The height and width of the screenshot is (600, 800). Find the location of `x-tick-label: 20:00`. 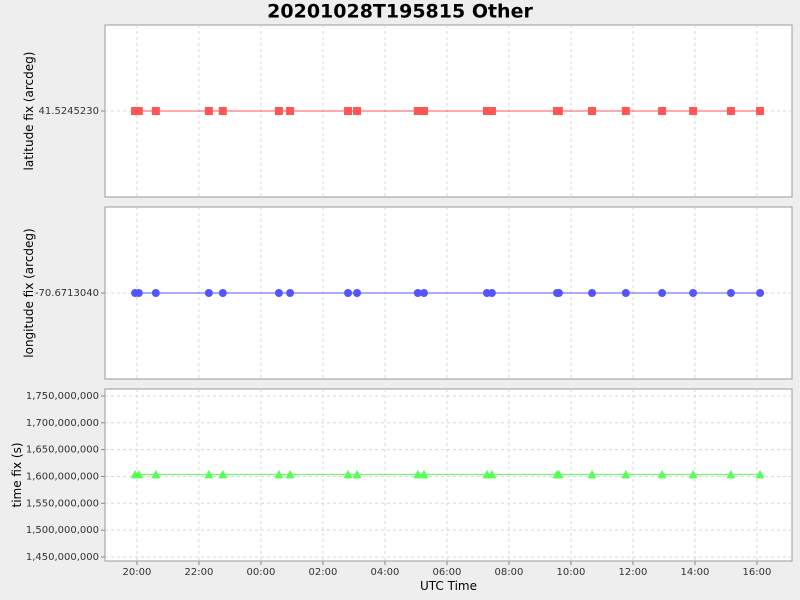

x-tick-label: 20:00 is located at coordinates (137, 572).